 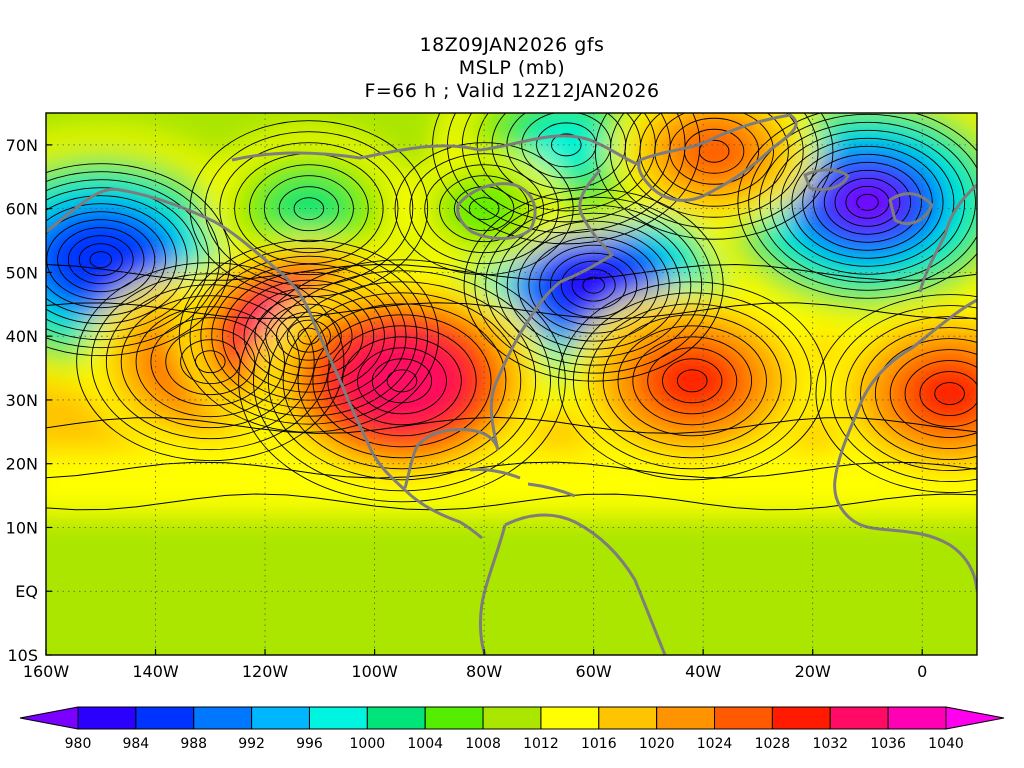 What do you see at coordinates (135, 744) in the screenshot?
I see `colorbar-label-1: 984` at bounding box center [135, 744].